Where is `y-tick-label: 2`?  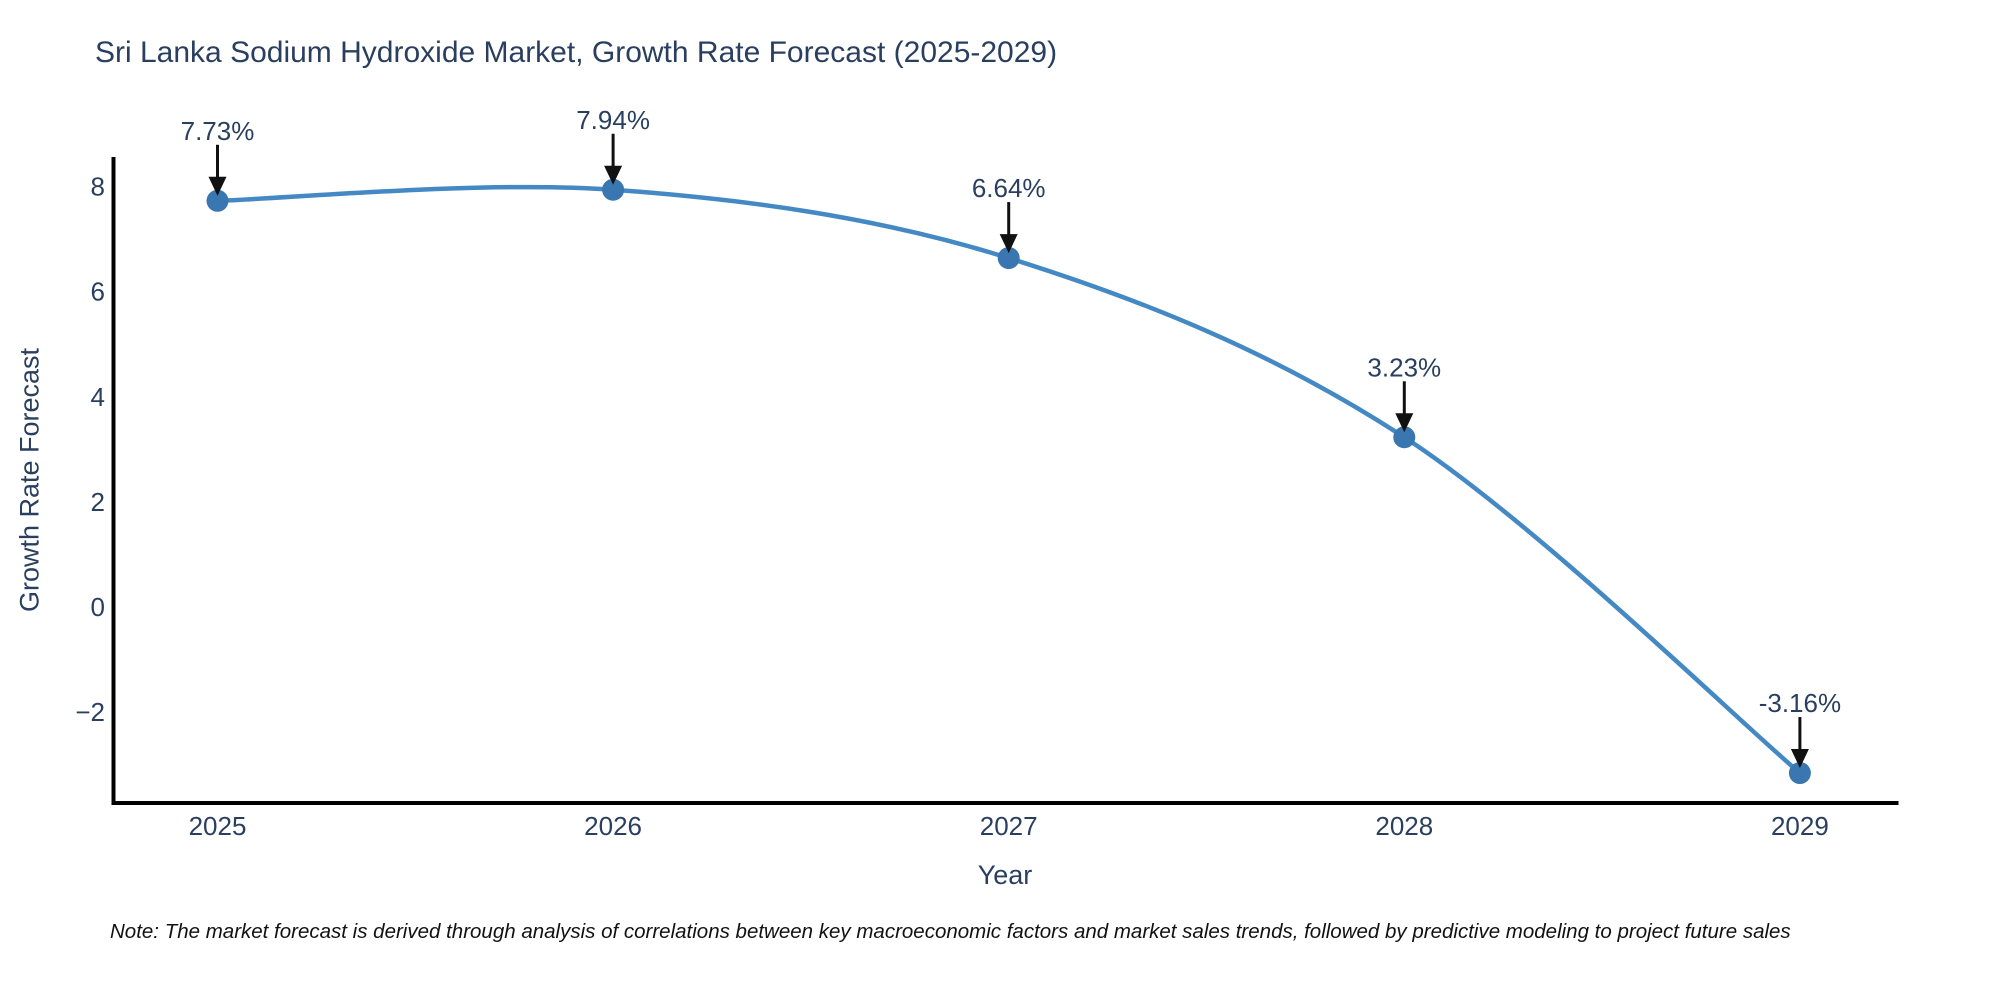
y-tick-label: 2 is located at coordinates (98, 502).